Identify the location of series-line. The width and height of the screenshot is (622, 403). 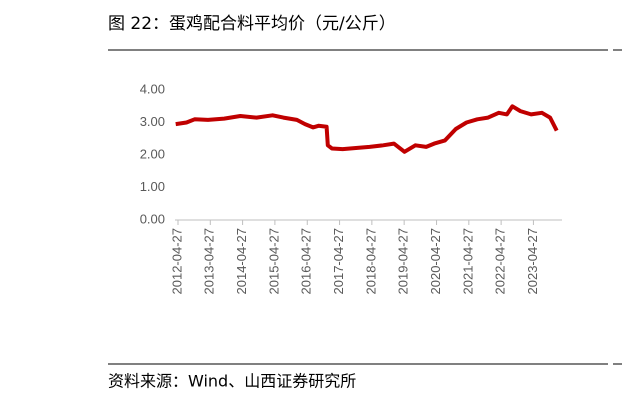
(367, 129).